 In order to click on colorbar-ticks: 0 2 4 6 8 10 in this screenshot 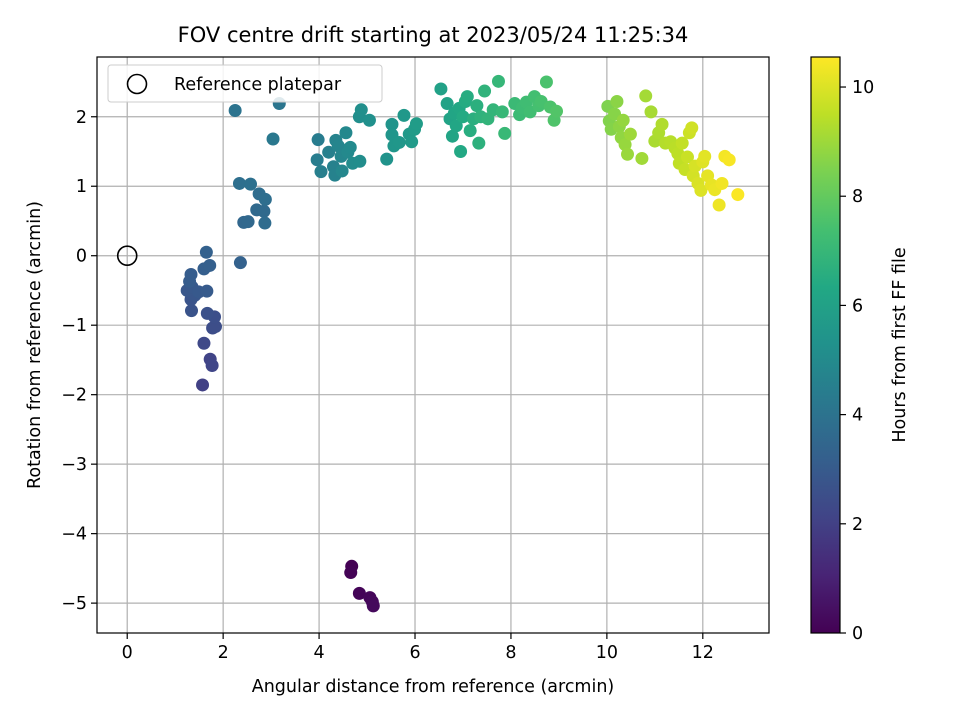, I will do `click(857, 361)`.